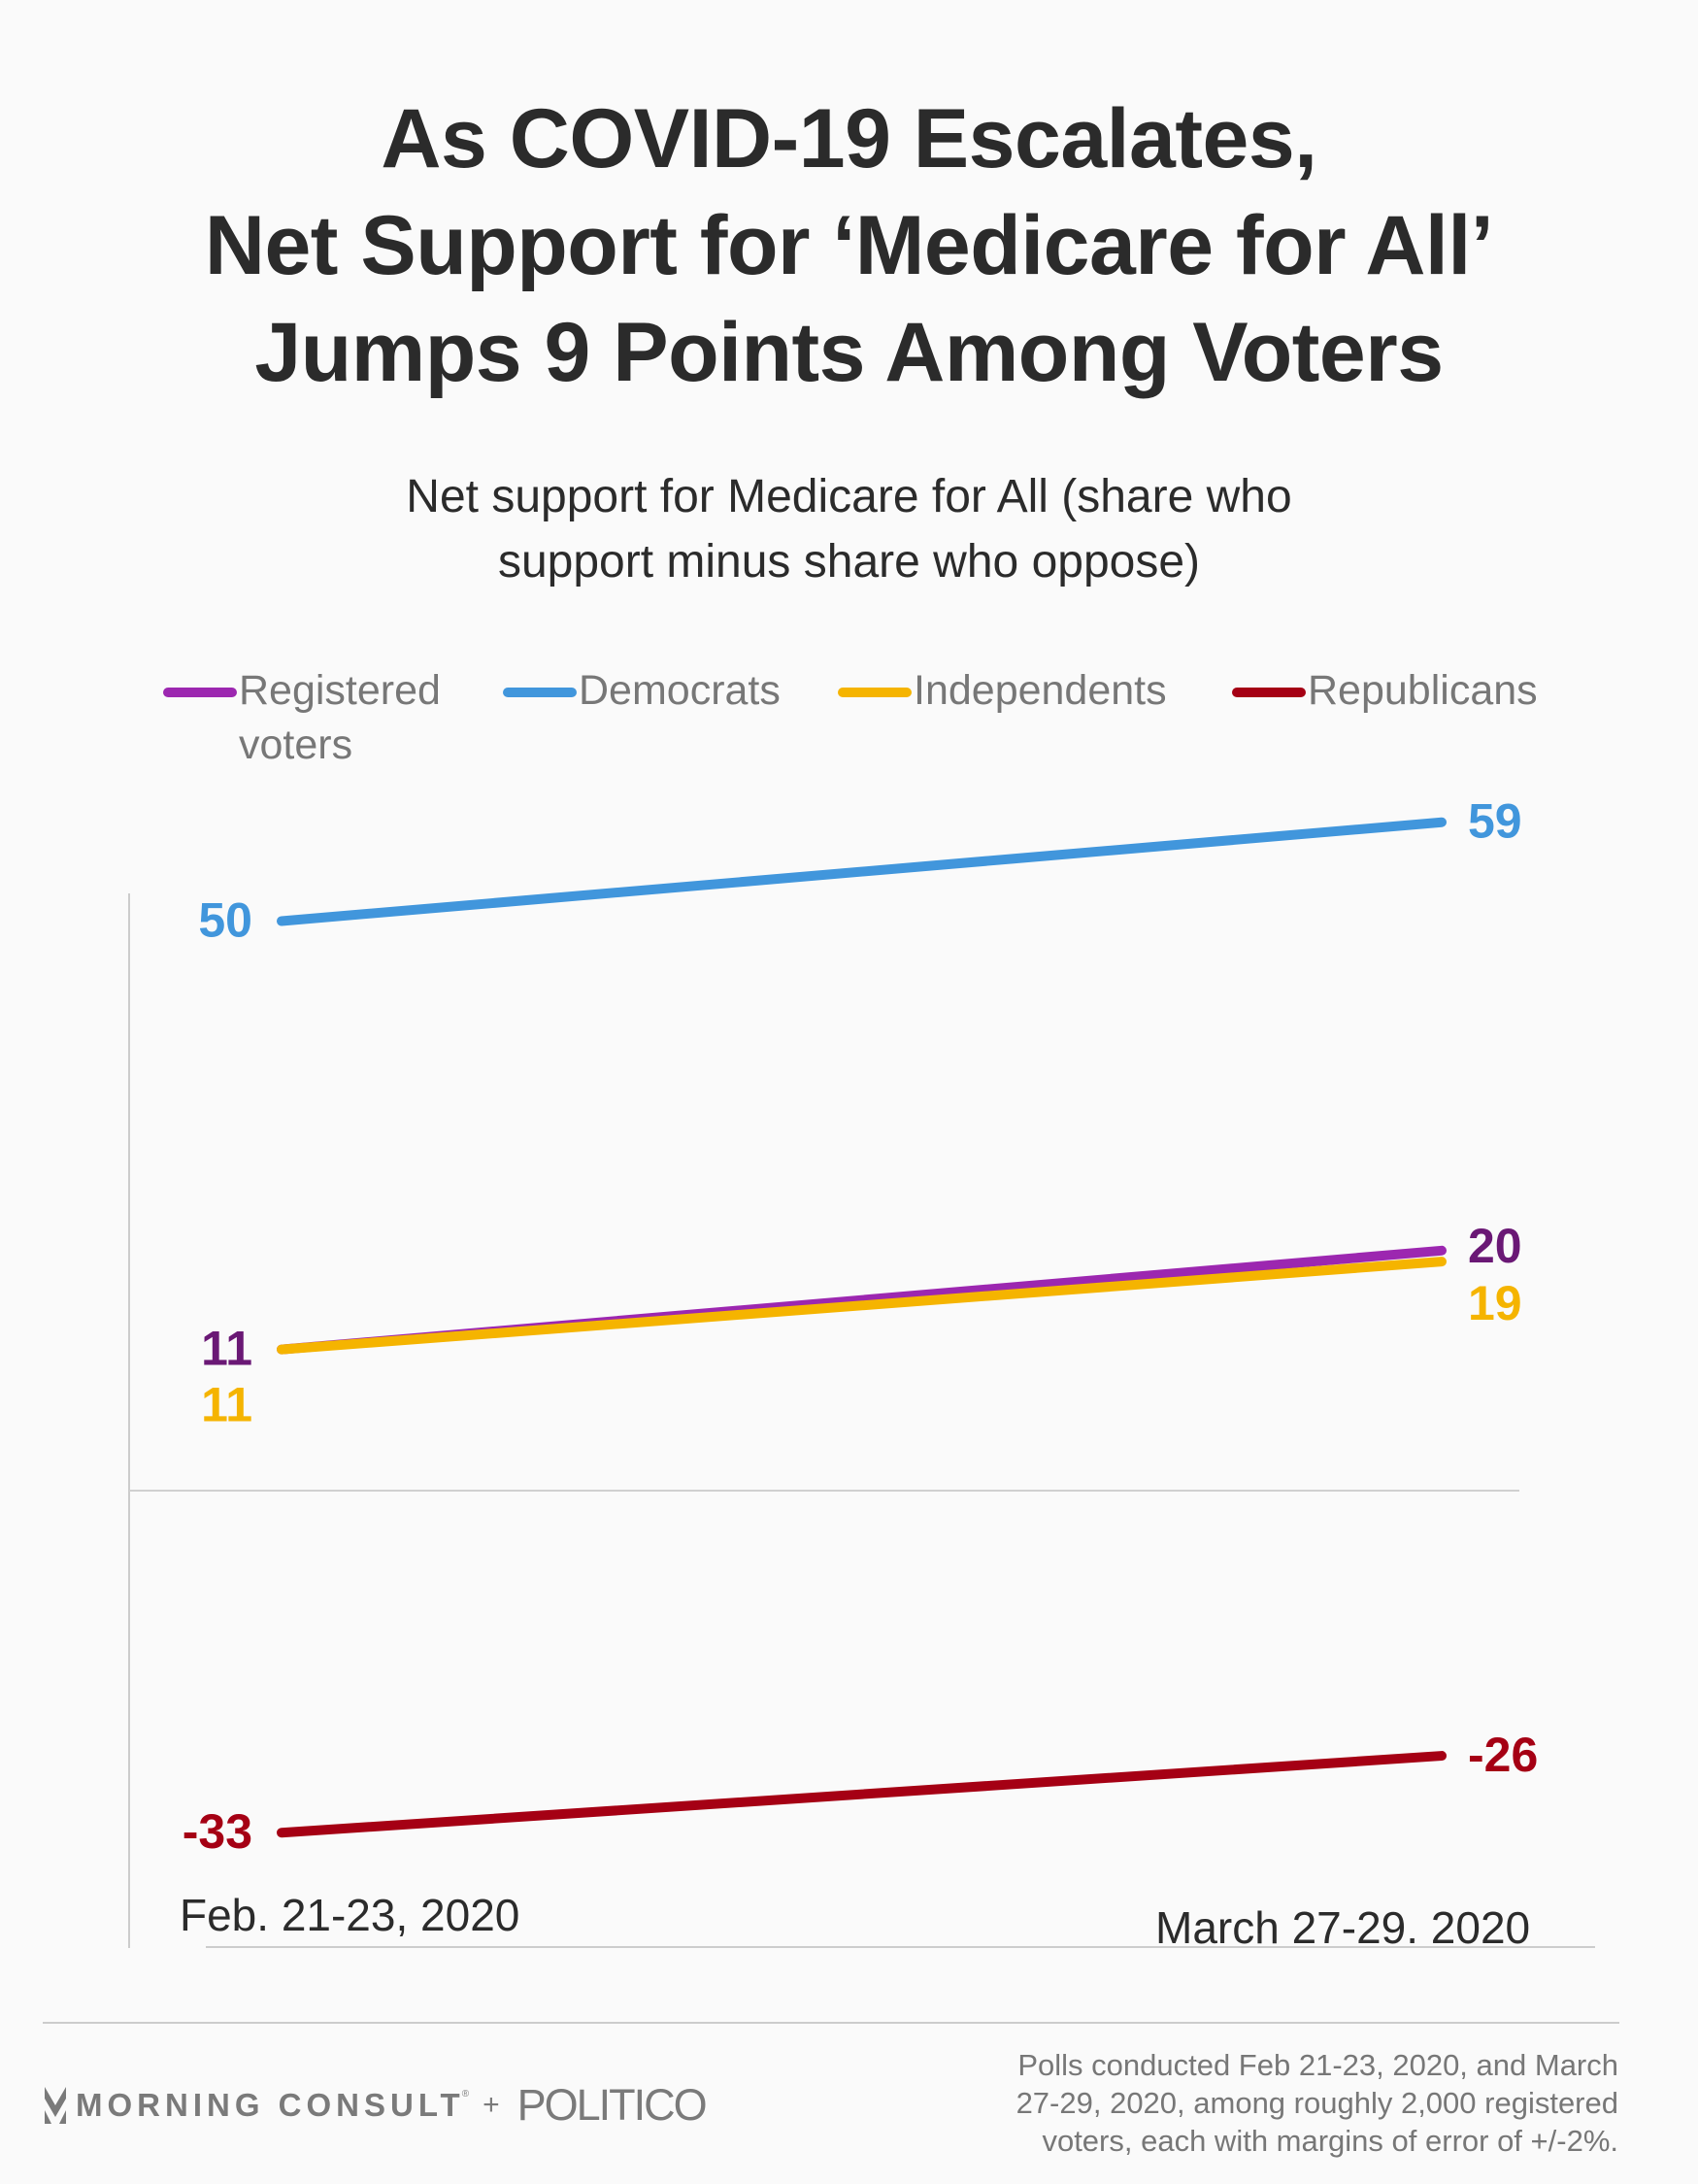 The height and width of the screenshot is (2184, 1698). What do you see at coordinates (226, 1349) in the screenshot?
I see `data-label-registered-voters-start: 11` at bounding box center [226, 1349].